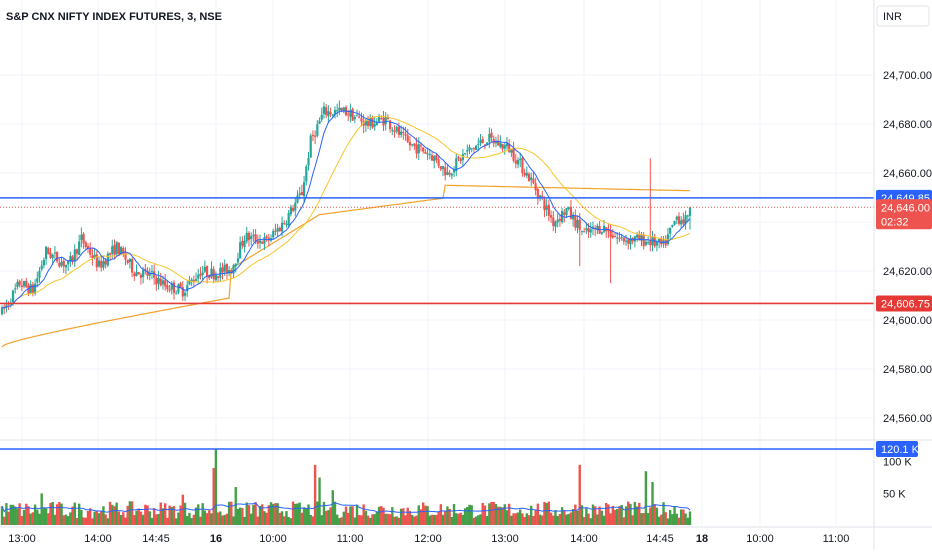  I want to click on currency-selector, so click(903, 16).